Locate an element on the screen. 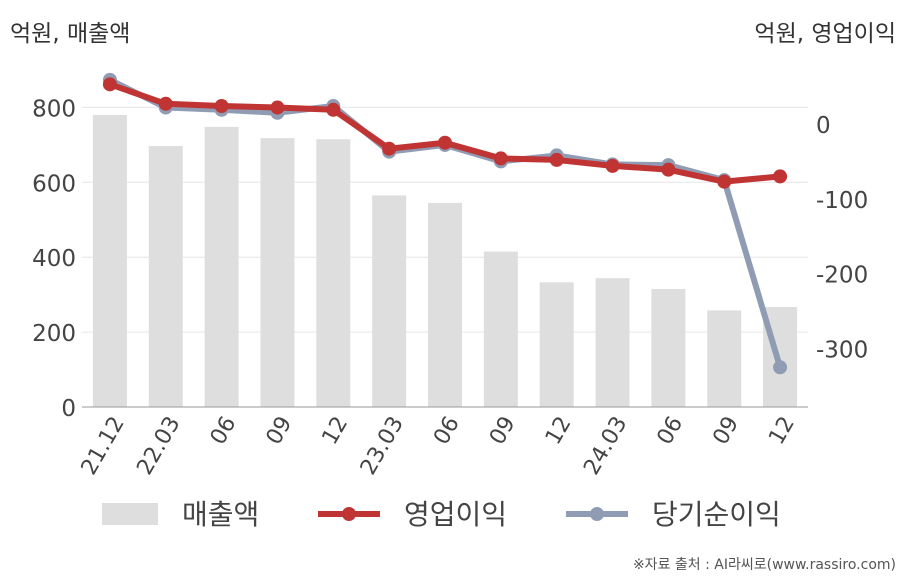 This screenshot has width=908, height=580. legend-revenue-label: 매출액 is located at coordinates (220, 514).